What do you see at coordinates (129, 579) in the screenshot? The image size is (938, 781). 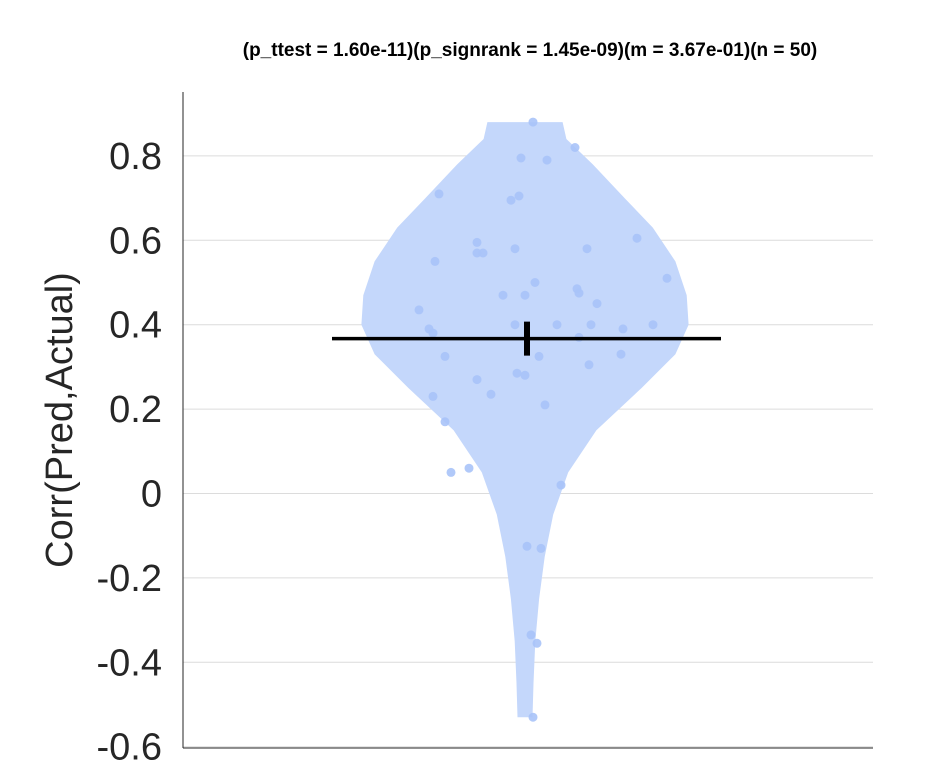 I see `y-tick-label: -0.2` at bounding box center [129, 579].